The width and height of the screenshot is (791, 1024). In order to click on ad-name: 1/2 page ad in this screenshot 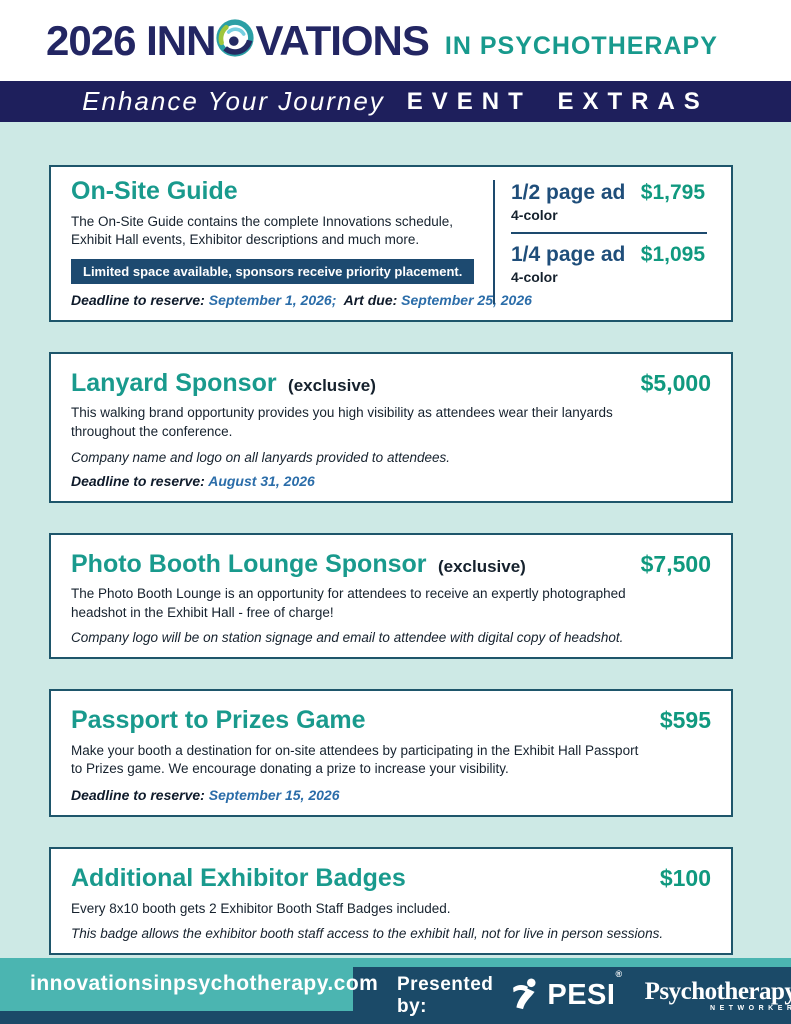, I will do `click(568, 192)`.